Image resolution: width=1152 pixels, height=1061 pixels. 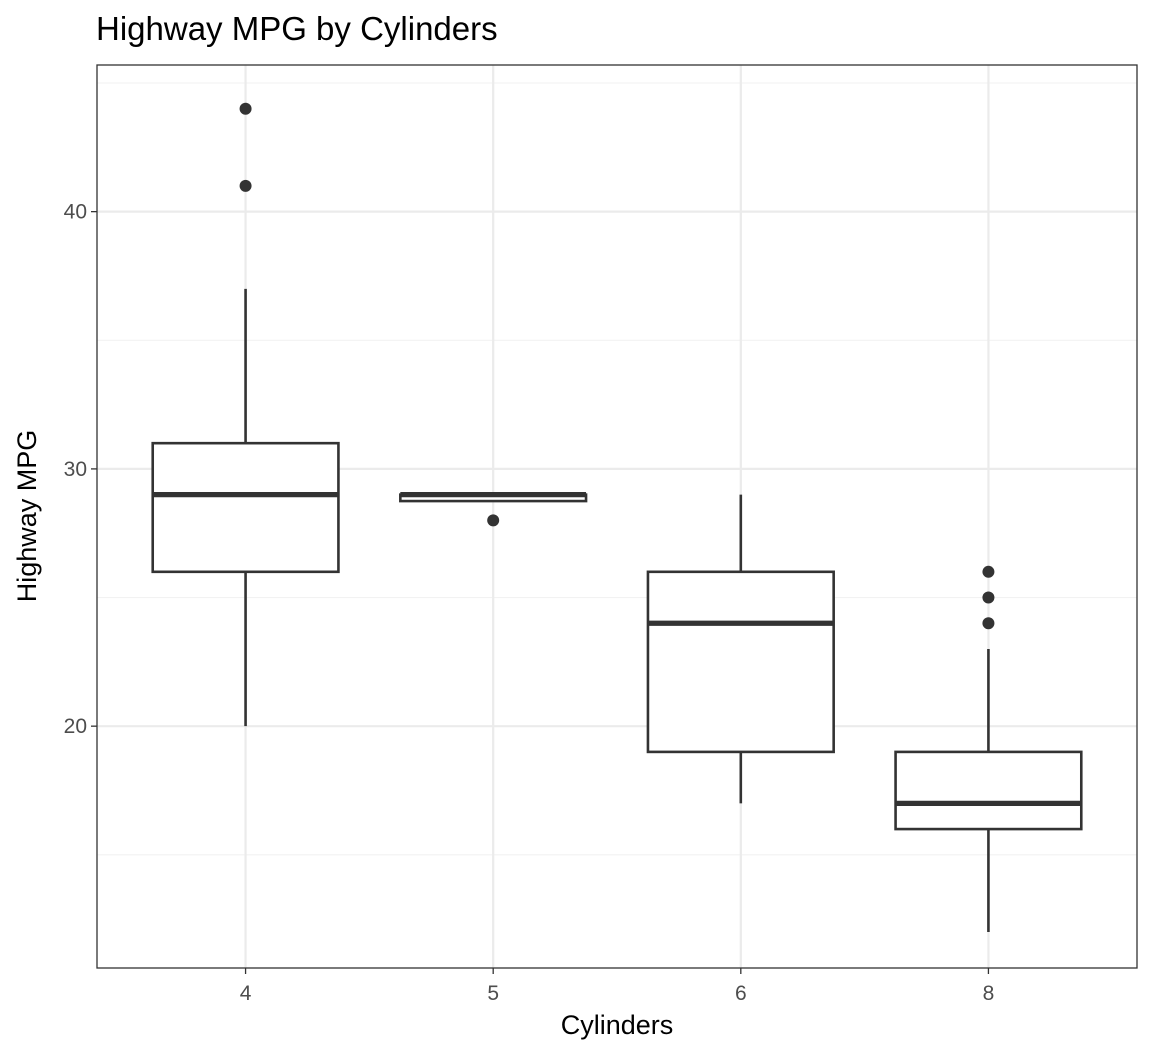 What do you see at coordinates (75, 212) in the screenshot?
I see `y-tick-label: 40` at bounding box center [75, 212].